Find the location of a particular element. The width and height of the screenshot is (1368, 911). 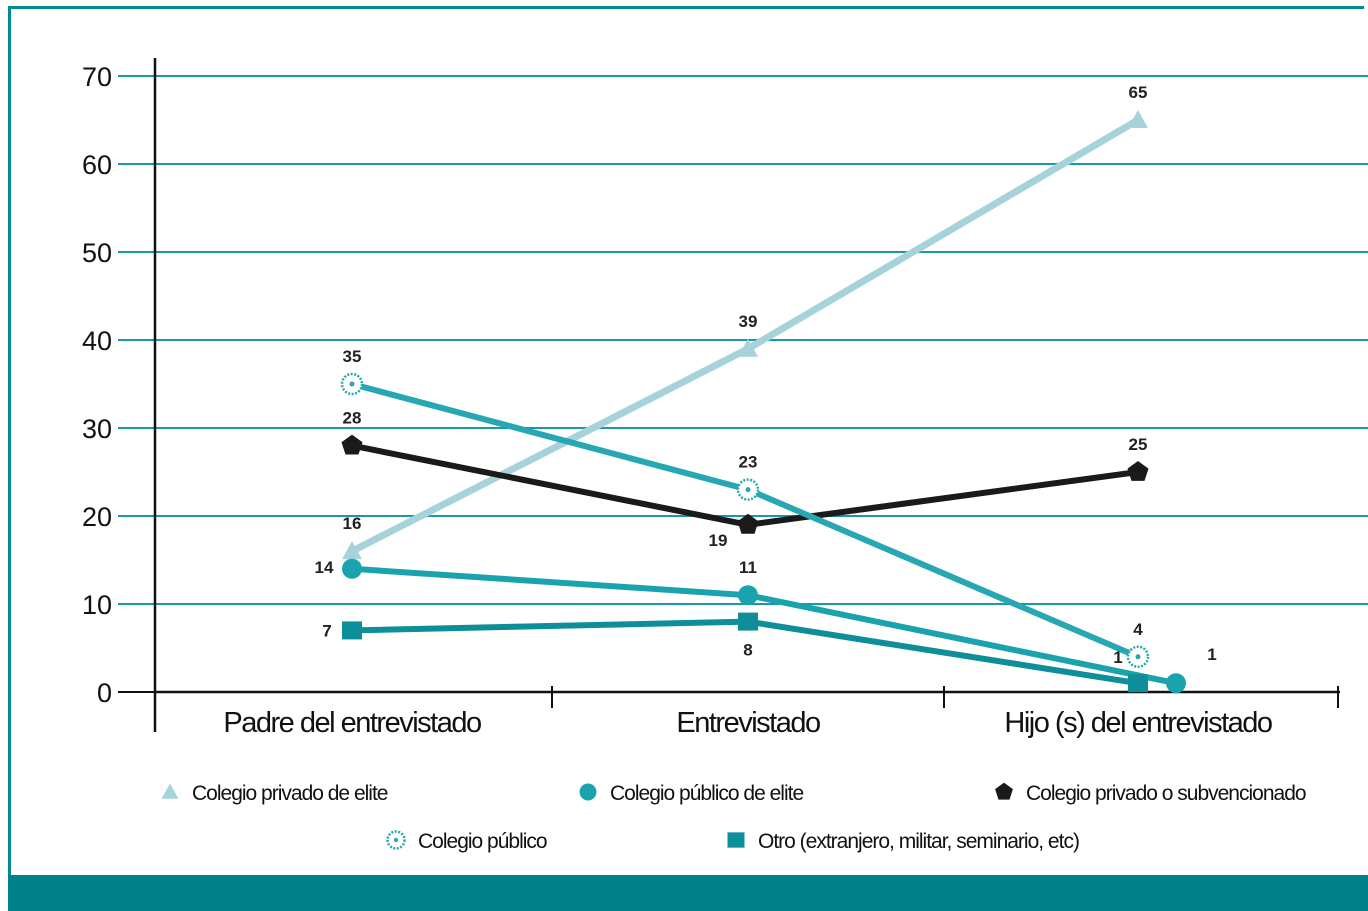

data-label: 8 is located at coordinates (747, 650).